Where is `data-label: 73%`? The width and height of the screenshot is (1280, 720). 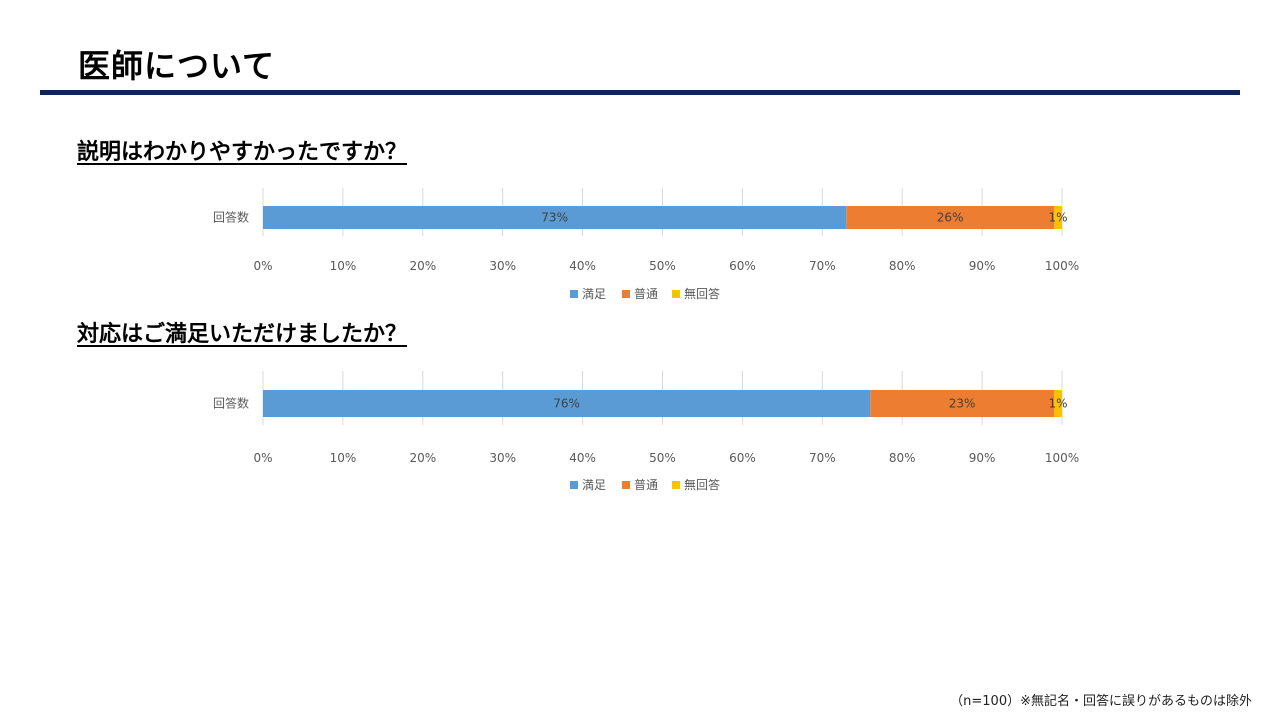
data-label: 73% is located at coordinates (554, 218).